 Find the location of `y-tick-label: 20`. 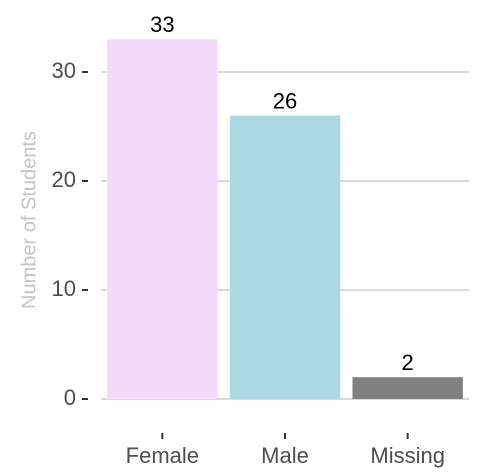

y-tick-label: 20 is located at coordinates (64, 179).